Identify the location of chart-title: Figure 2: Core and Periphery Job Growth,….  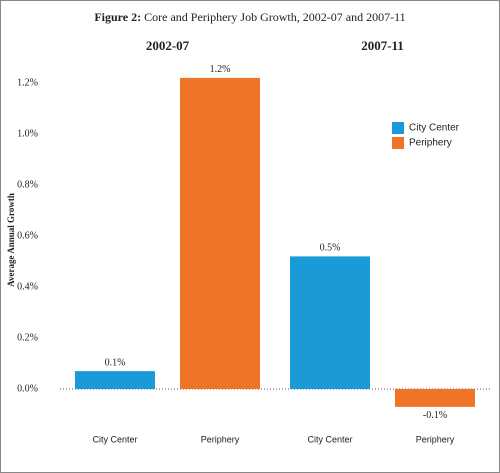
(249, 17).